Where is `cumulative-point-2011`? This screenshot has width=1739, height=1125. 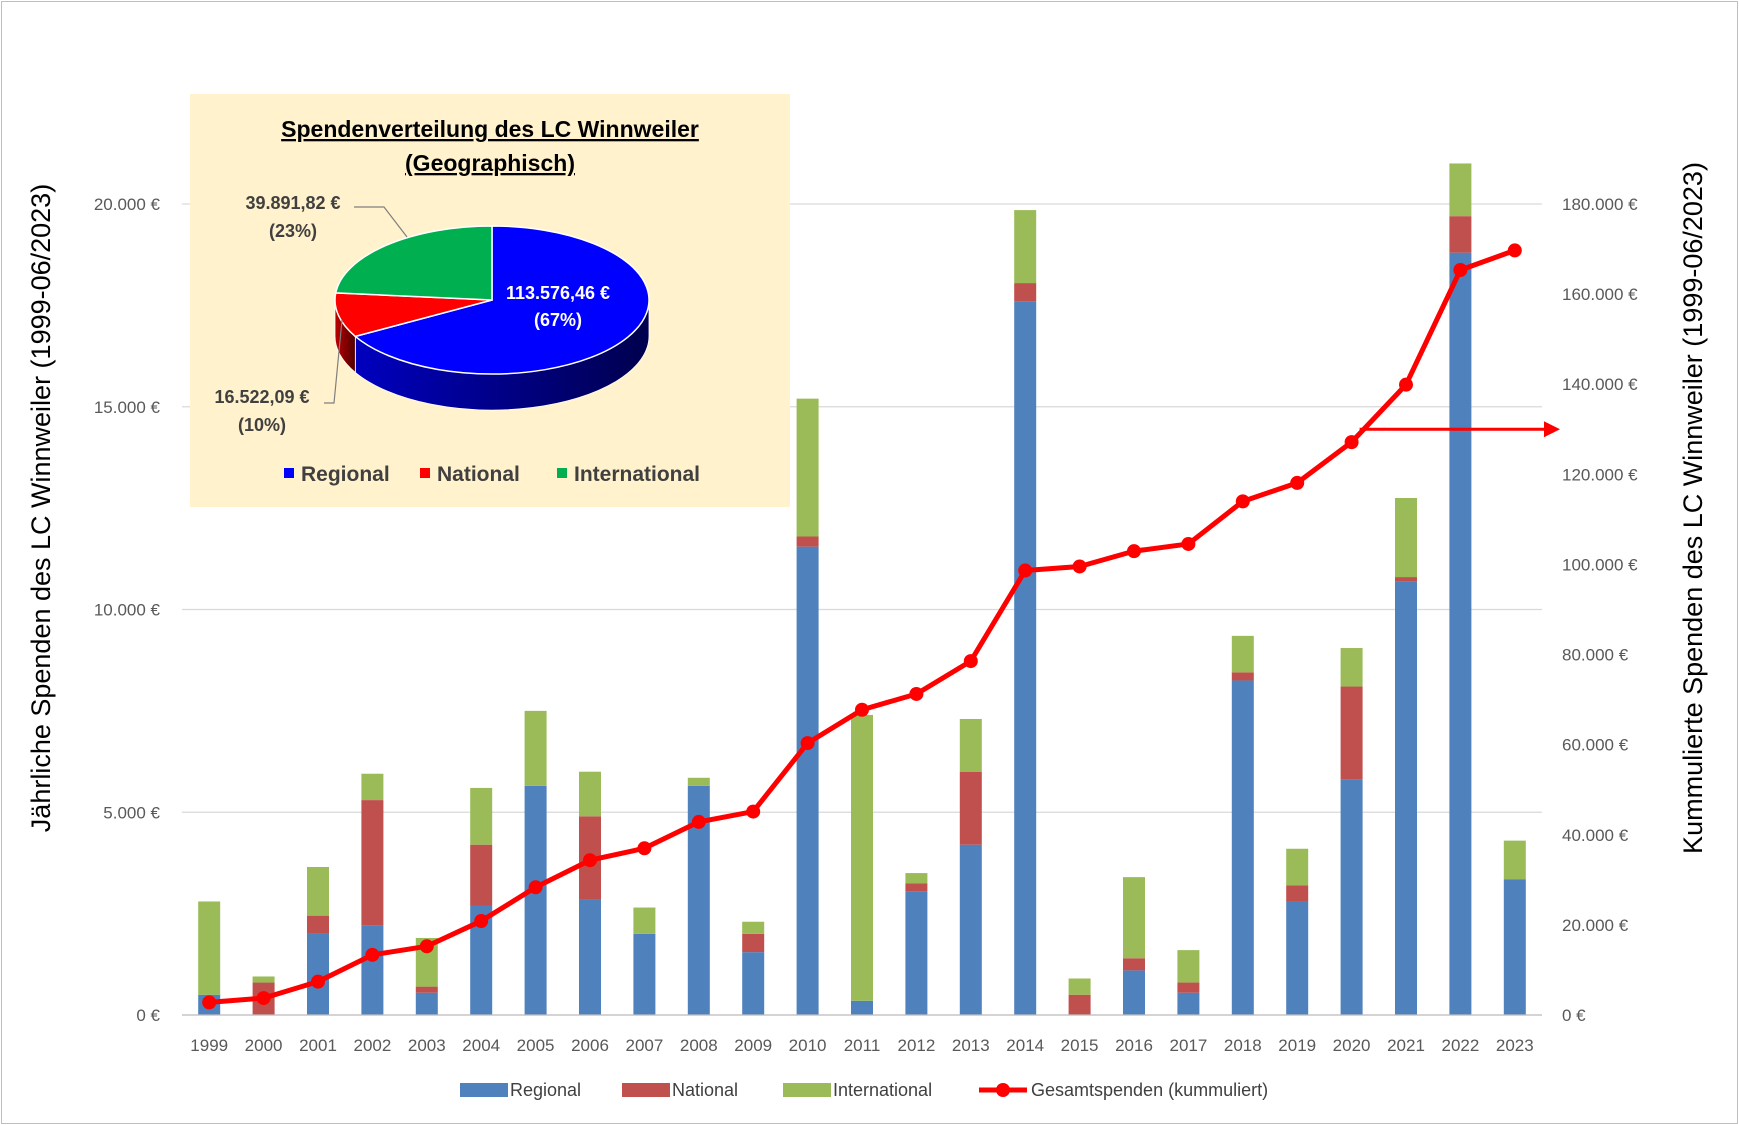 cumulative-point-2011 is located at coordinates (862, 709).